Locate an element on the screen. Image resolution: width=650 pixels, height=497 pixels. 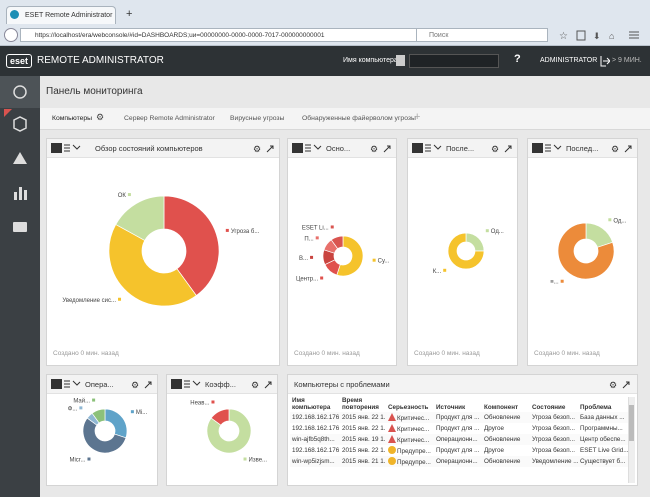
logout-icon is located at coordinates (605, 61).